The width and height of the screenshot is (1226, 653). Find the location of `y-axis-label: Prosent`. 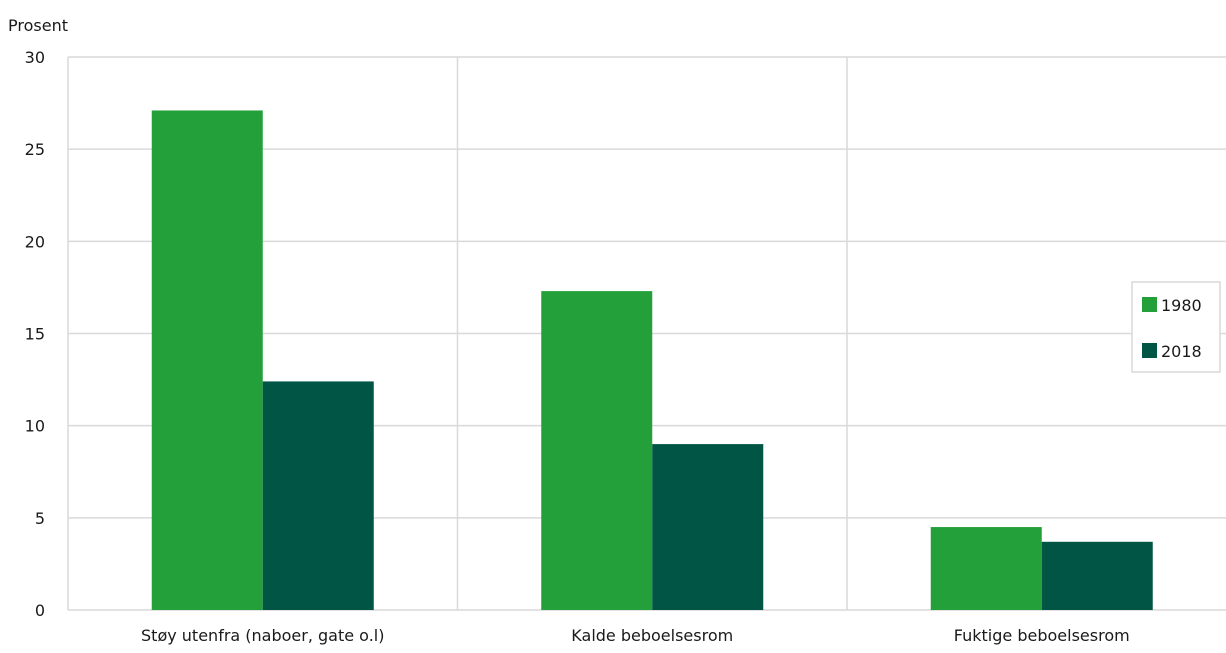

y-axis-label: Prosent is located at coordinates (38, 25).